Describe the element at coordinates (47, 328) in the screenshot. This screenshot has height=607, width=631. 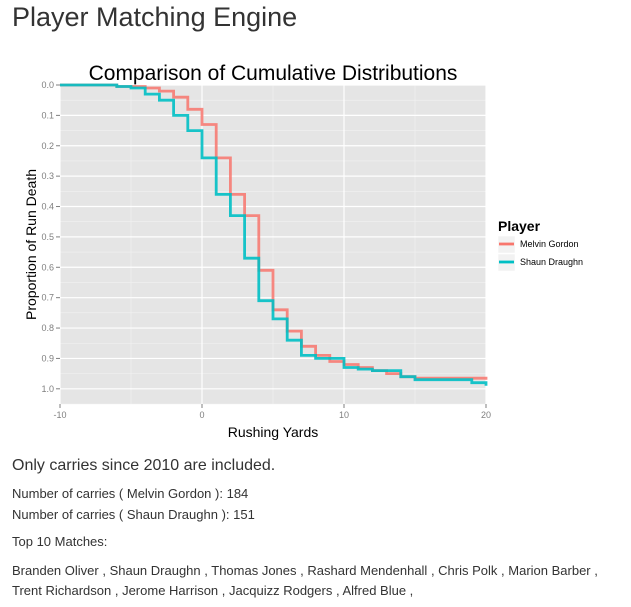
I see `y-tick-label: 0.8` at that location.